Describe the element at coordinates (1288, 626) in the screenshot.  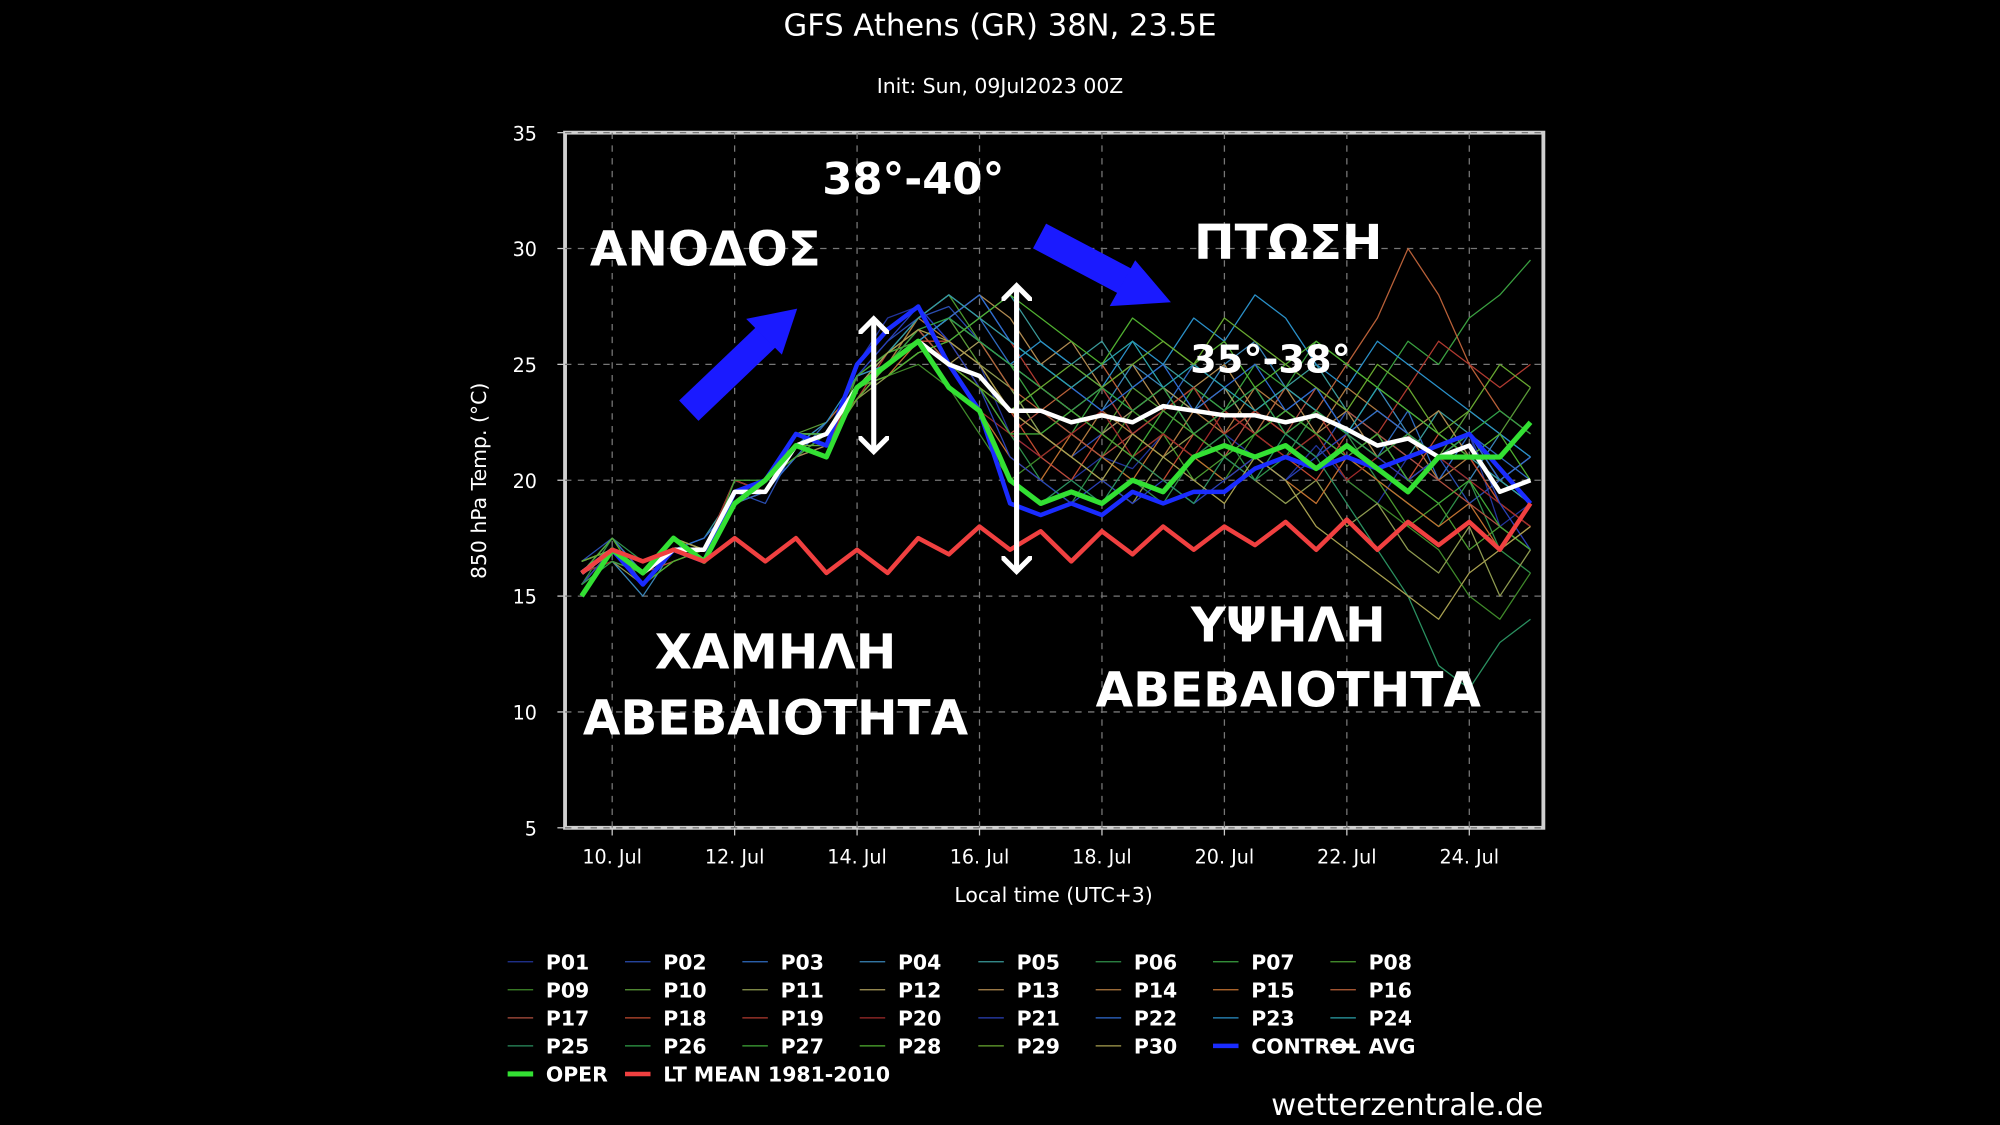
I see `annotation: ΥΨΗΛΗ` at that location.